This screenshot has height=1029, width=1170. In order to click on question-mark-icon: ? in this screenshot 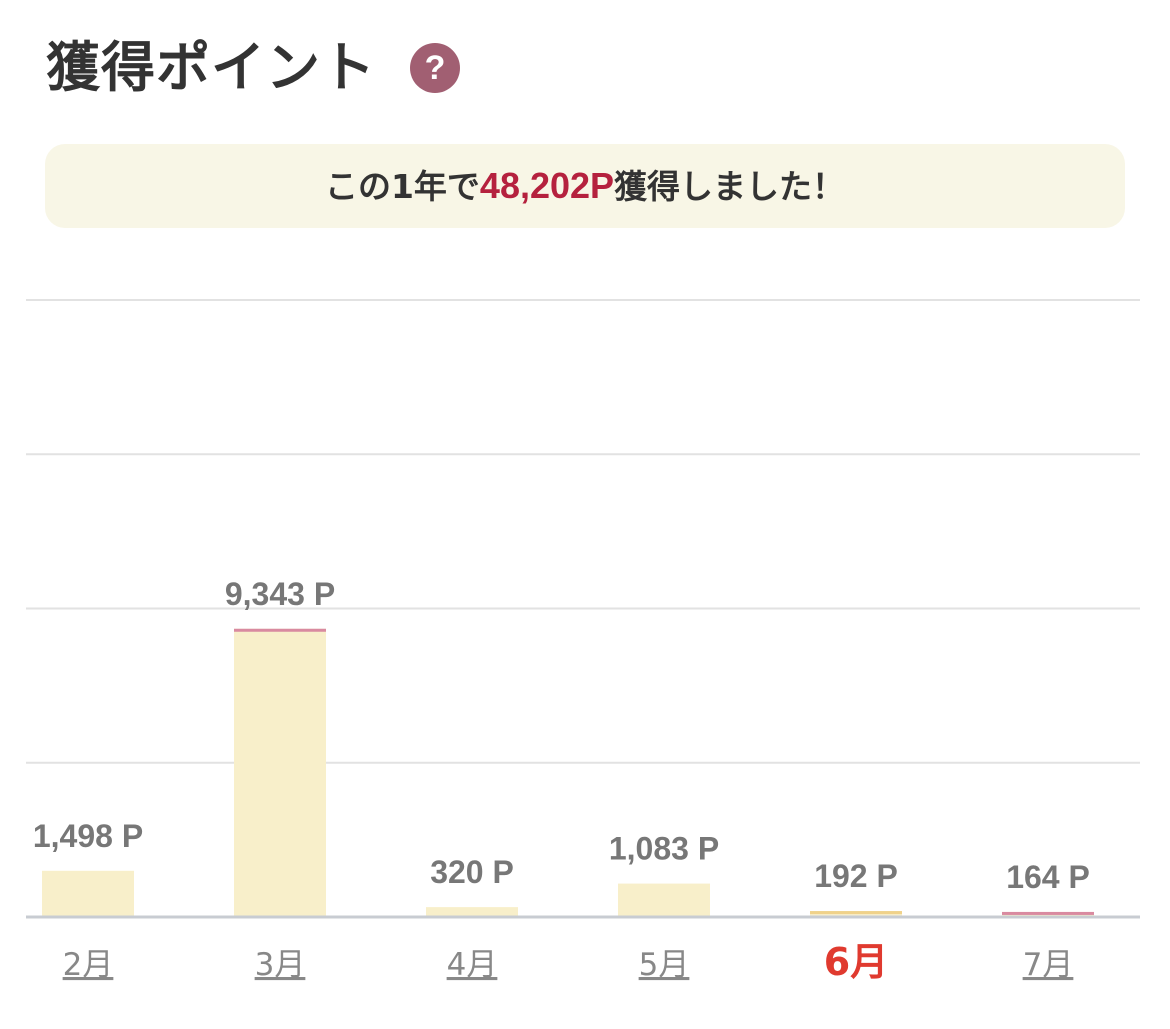, I will do `click(435, 68)`.